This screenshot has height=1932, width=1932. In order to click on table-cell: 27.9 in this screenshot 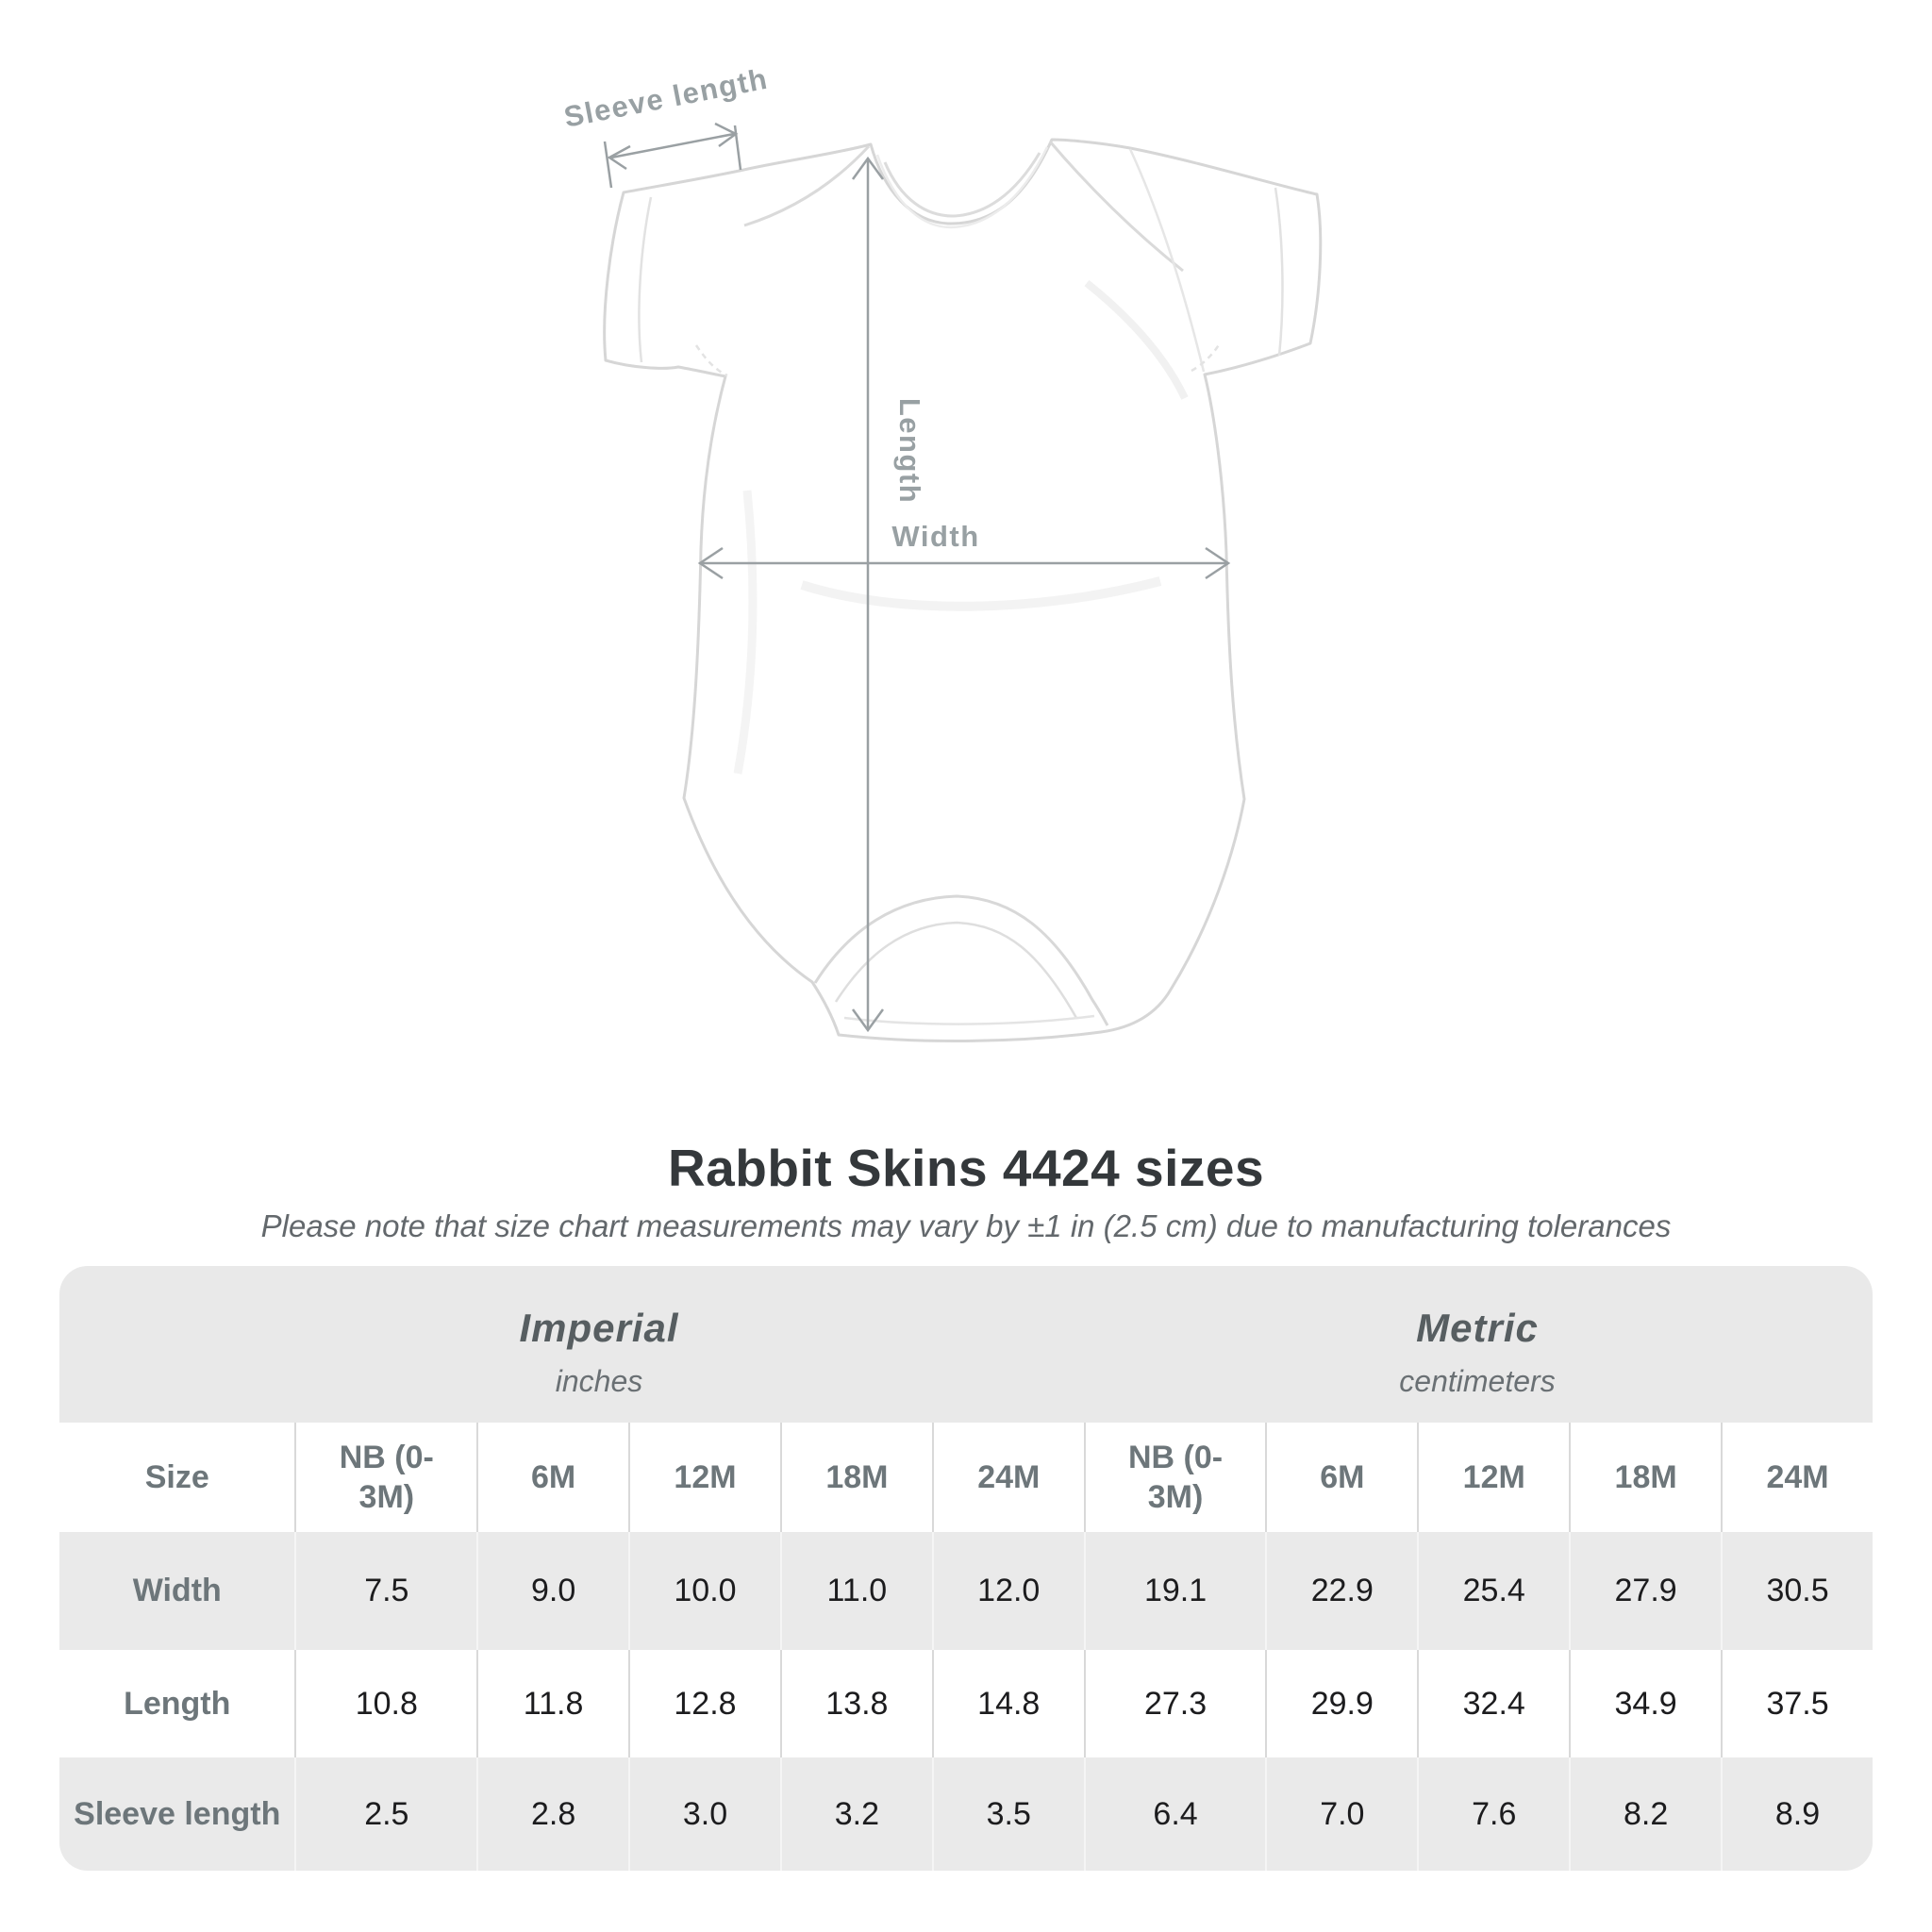, I will do `click(1646, 1591)`.